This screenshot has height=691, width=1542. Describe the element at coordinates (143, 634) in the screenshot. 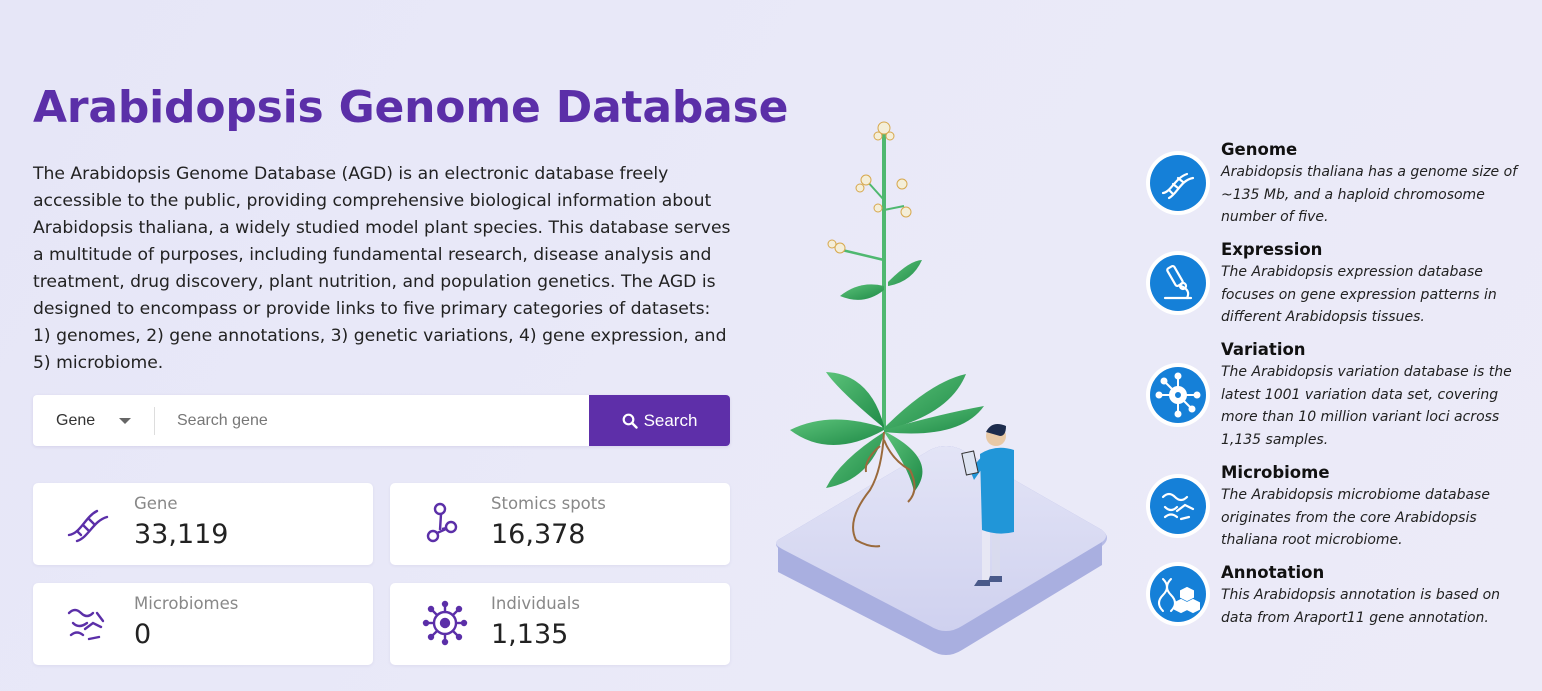

I see `stat-value: 0` at that location.